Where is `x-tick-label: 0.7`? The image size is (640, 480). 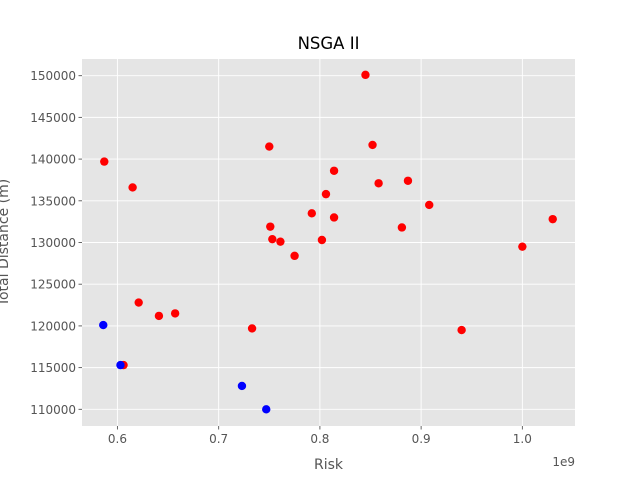
x-tick-label: 0.7 is located at coordinates (218, 439).